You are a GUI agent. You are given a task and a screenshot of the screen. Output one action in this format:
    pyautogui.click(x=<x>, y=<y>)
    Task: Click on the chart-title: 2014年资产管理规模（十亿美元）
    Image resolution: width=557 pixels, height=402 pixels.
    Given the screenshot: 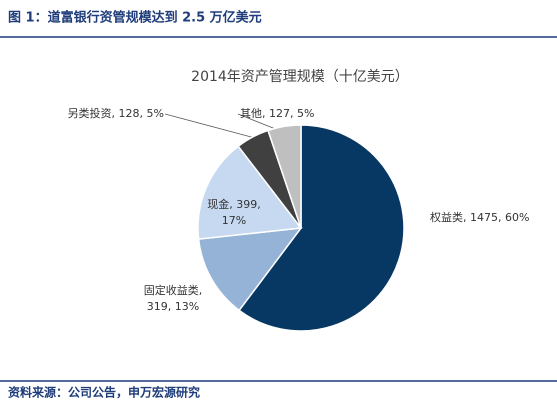 What is the action you would take?
    pyautogui.click(x=300, y=77)
    